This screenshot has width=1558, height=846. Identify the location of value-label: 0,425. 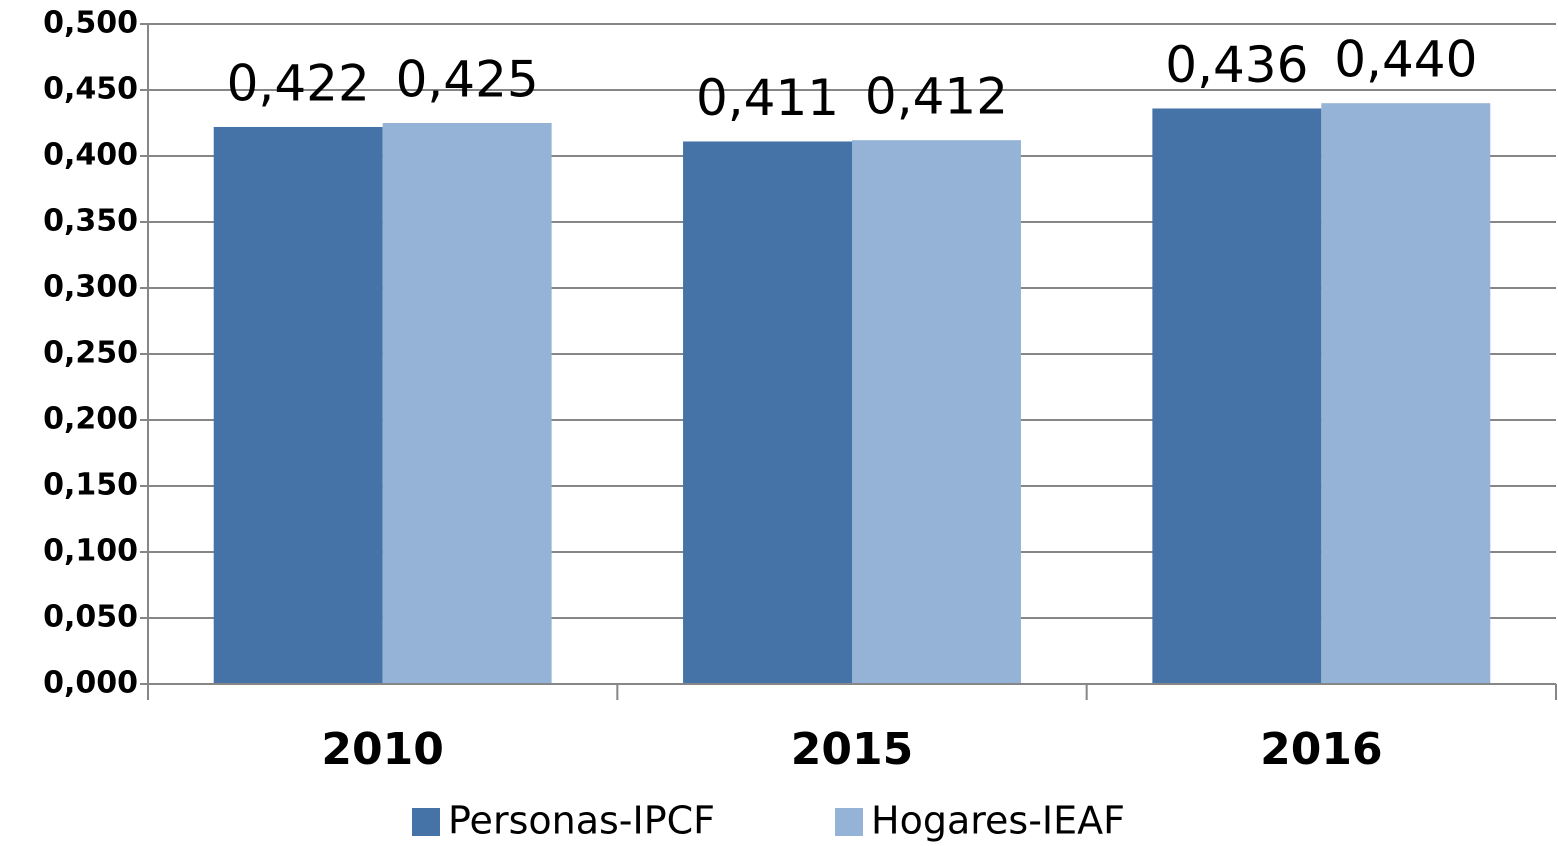
(467, 80).